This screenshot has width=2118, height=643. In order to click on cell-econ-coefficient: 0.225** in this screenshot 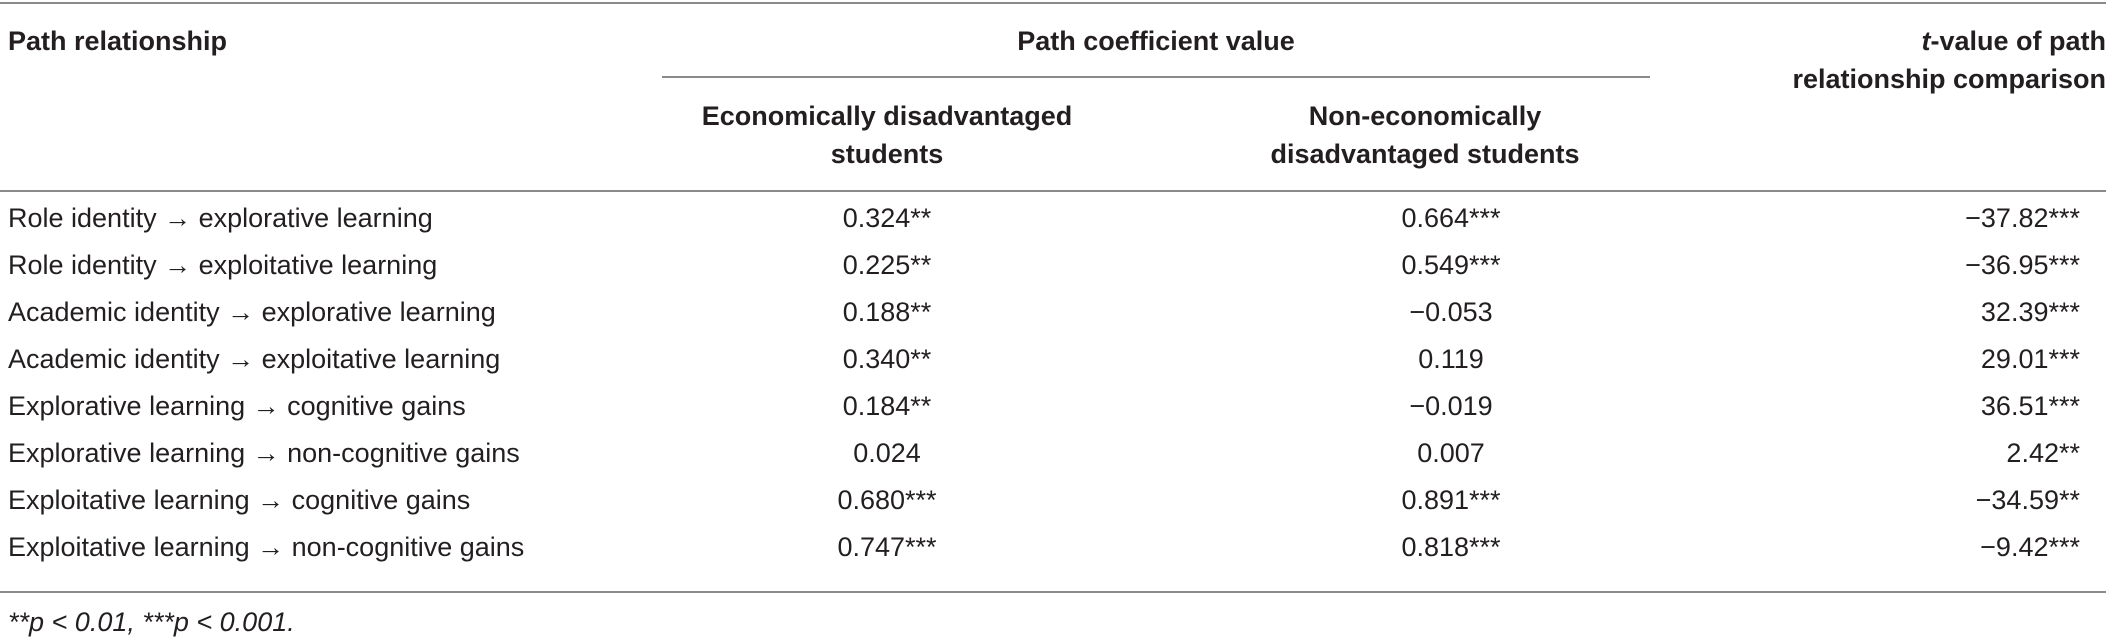, I will do `click(887, 265)`.